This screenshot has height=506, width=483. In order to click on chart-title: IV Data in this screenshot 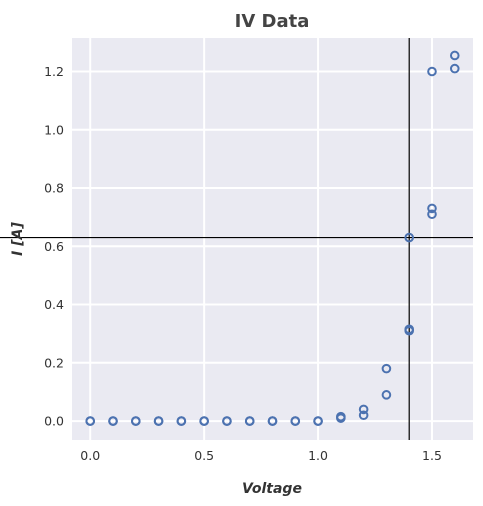, I will do `click(272, 21)`.